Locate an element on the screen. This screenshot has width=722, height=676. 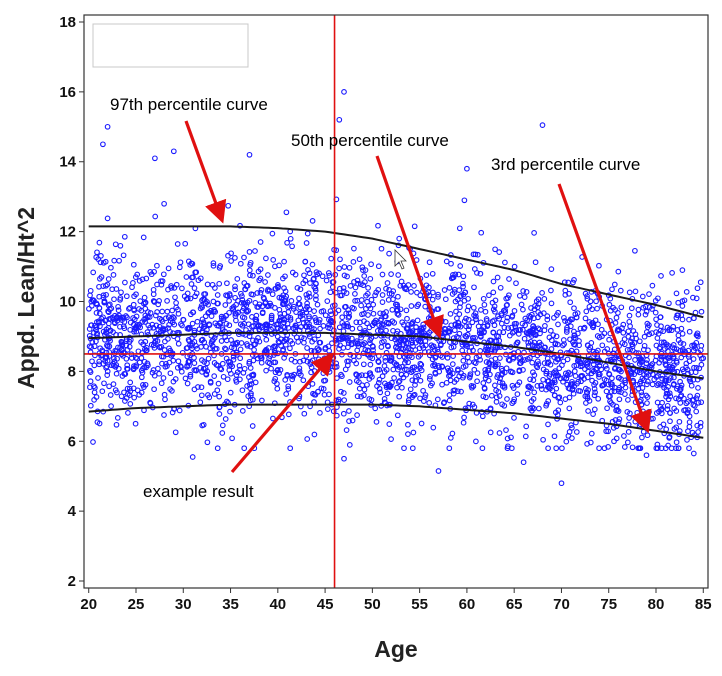
arrow-3rd-percentile is located at coordinates (604, 308).